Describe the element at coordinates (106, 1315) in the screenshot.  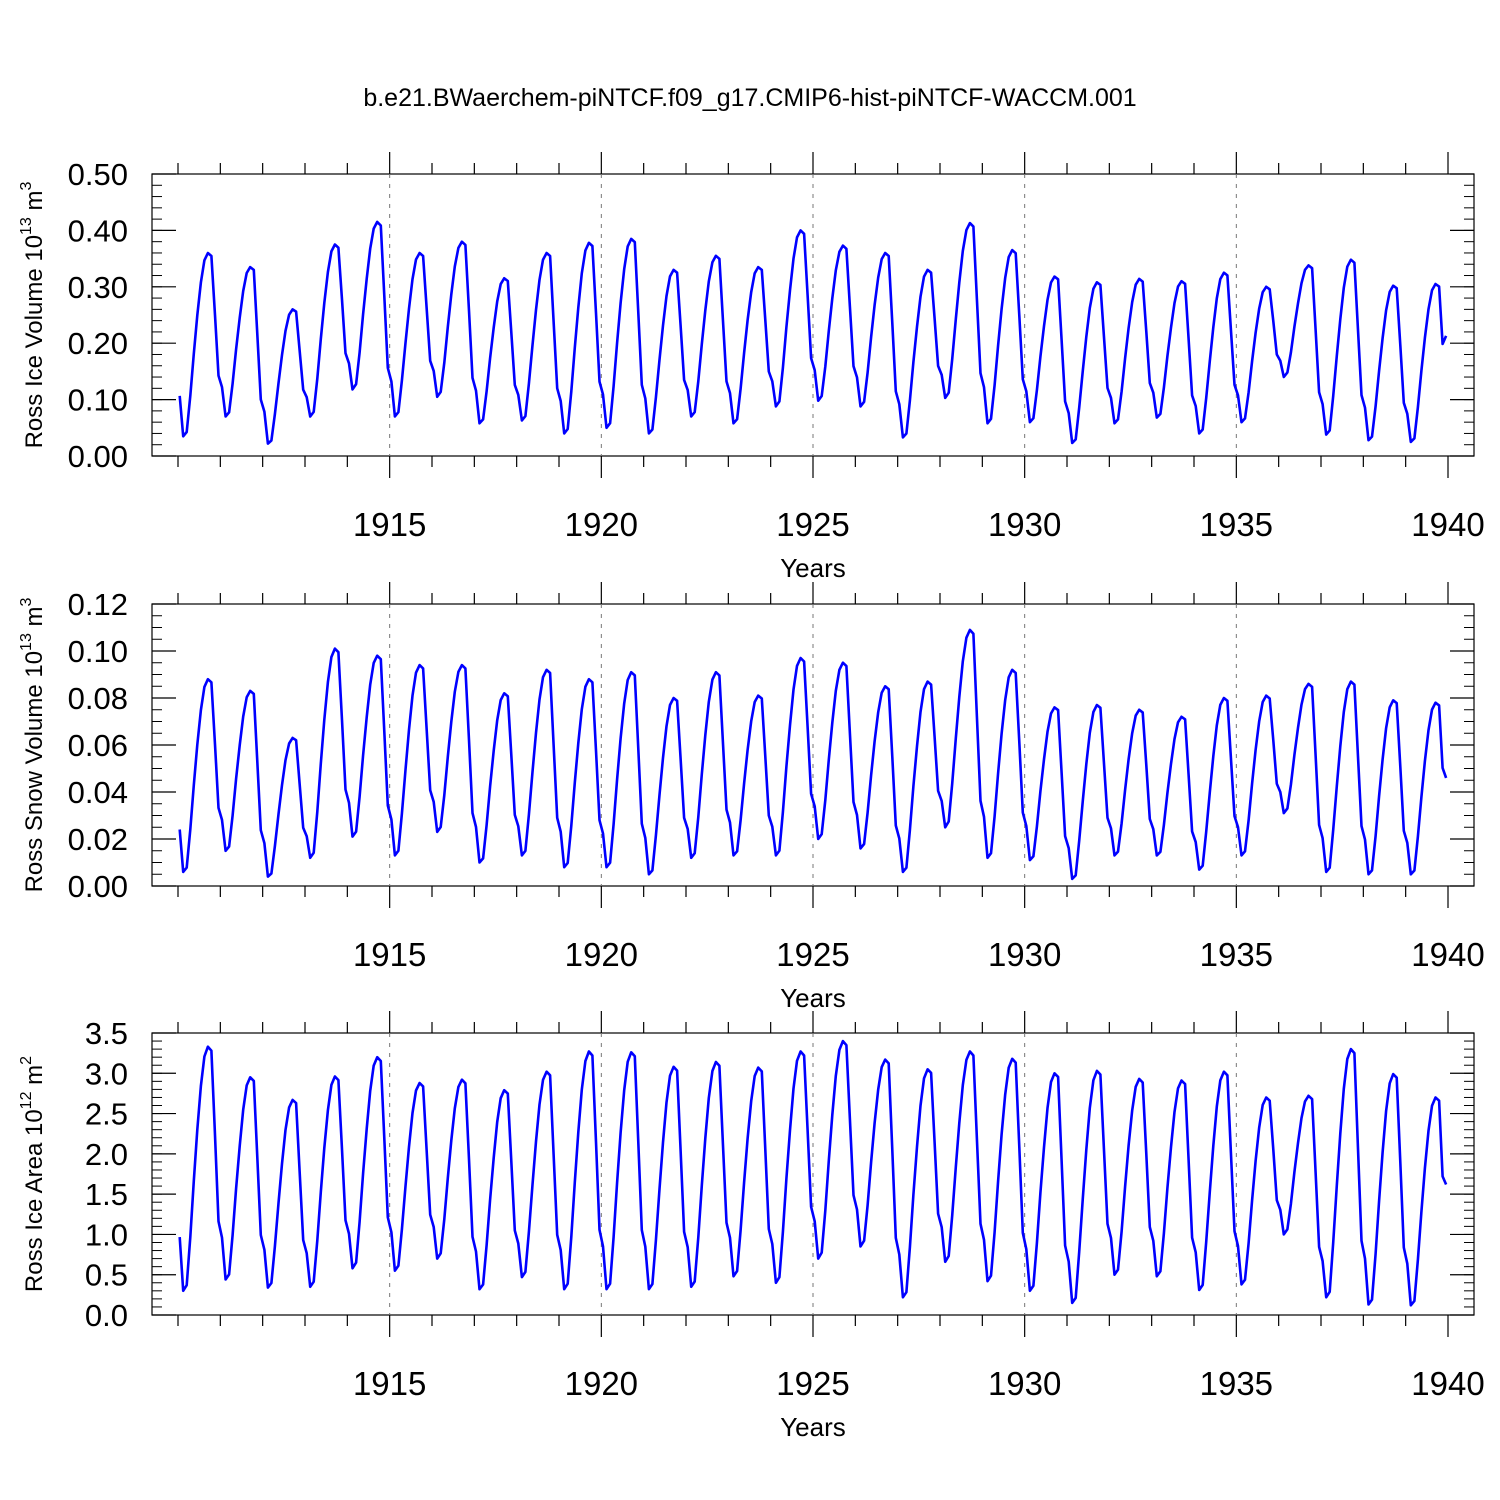
I see `y-tick-label: 0.0` at that location.